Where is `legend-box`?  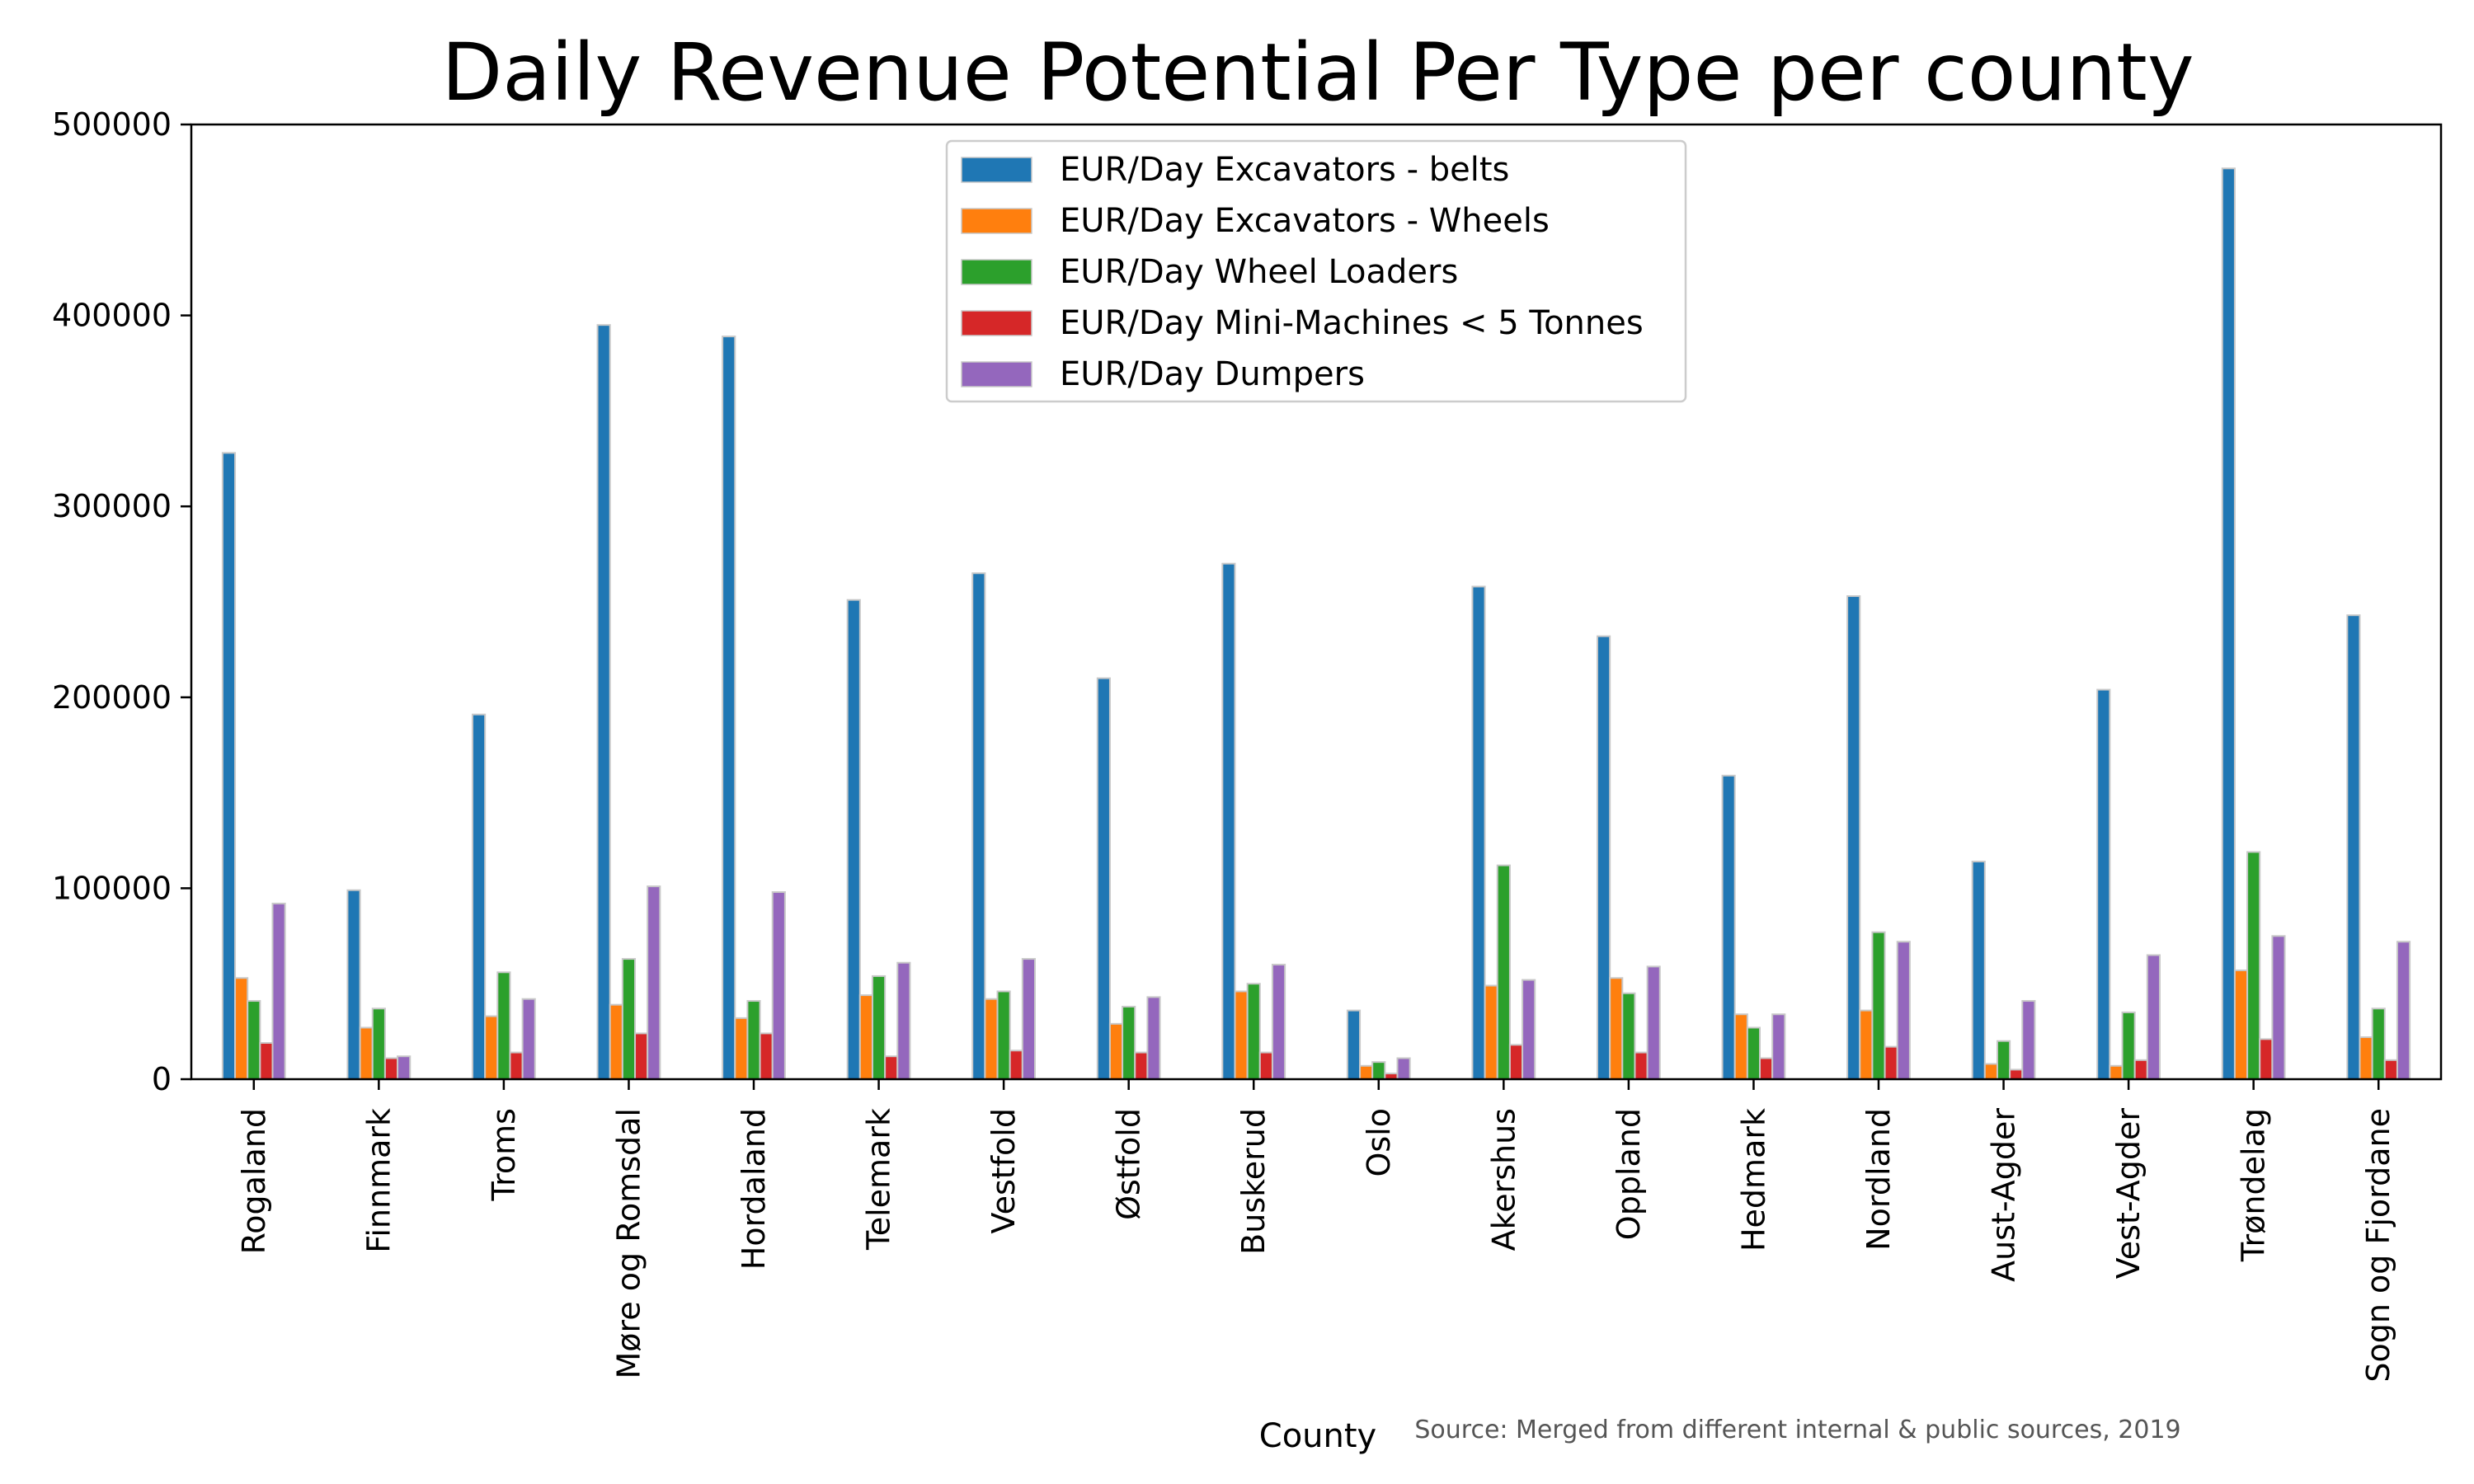
legend-box is located at coordinates (1316, 271).